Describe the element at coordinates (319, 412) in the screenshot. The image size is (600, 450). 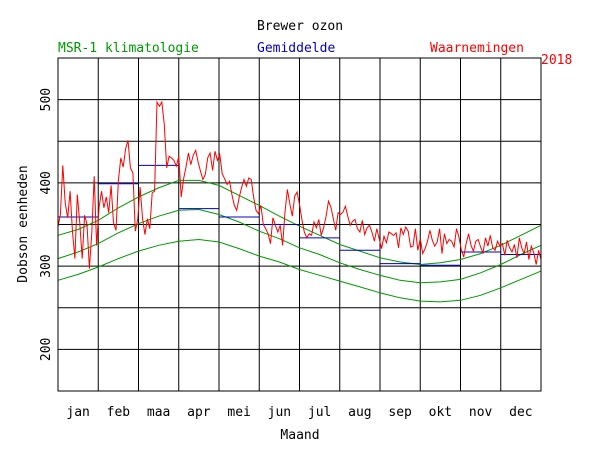
I see `x-tick-label-jul: jul` at that location.